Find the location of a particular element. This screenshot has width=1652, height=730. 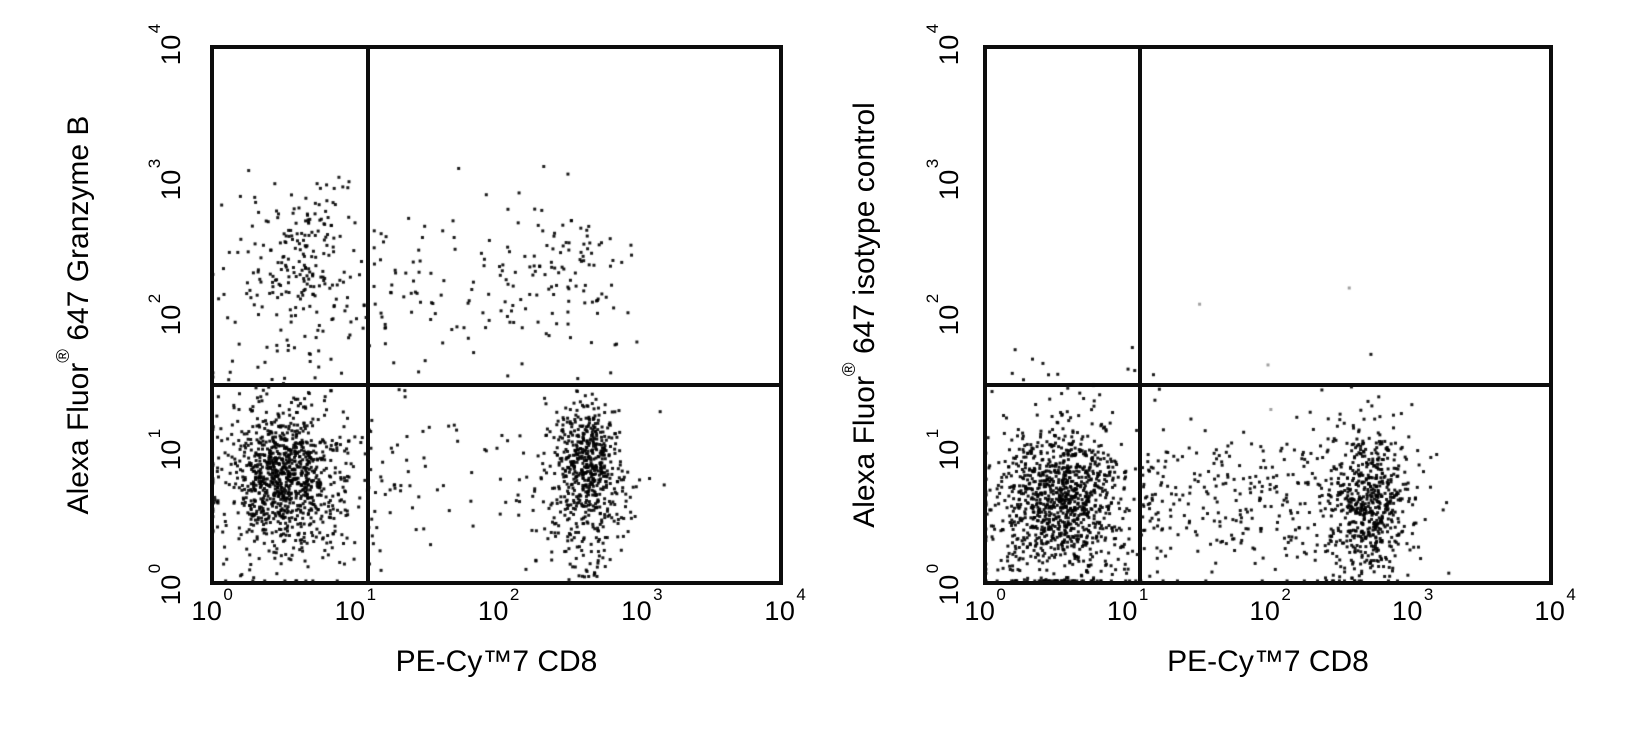

y-axis-label: Alexa Fluor® 647 isotype control is located at coordinates (860, 315).